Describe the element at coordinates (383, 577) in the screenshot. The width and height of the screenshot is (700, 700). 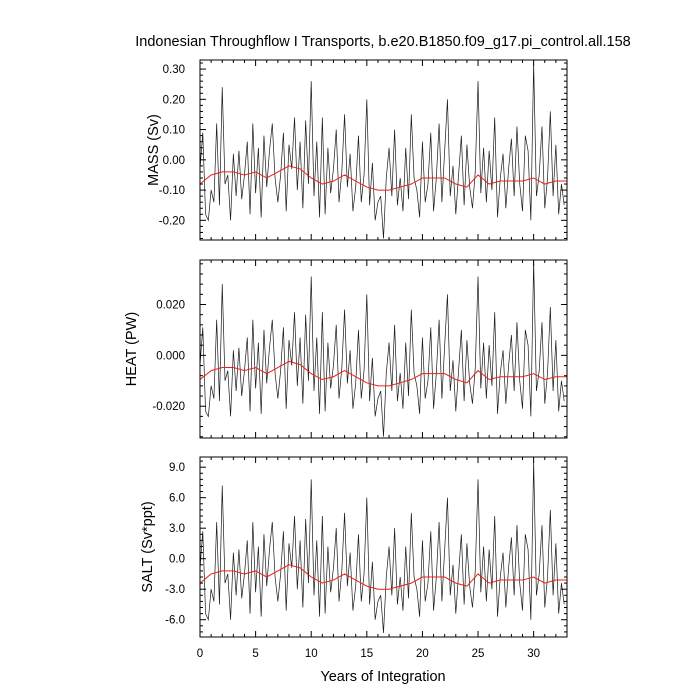
I see `panel-salt-series-smoothed-line` at that location.